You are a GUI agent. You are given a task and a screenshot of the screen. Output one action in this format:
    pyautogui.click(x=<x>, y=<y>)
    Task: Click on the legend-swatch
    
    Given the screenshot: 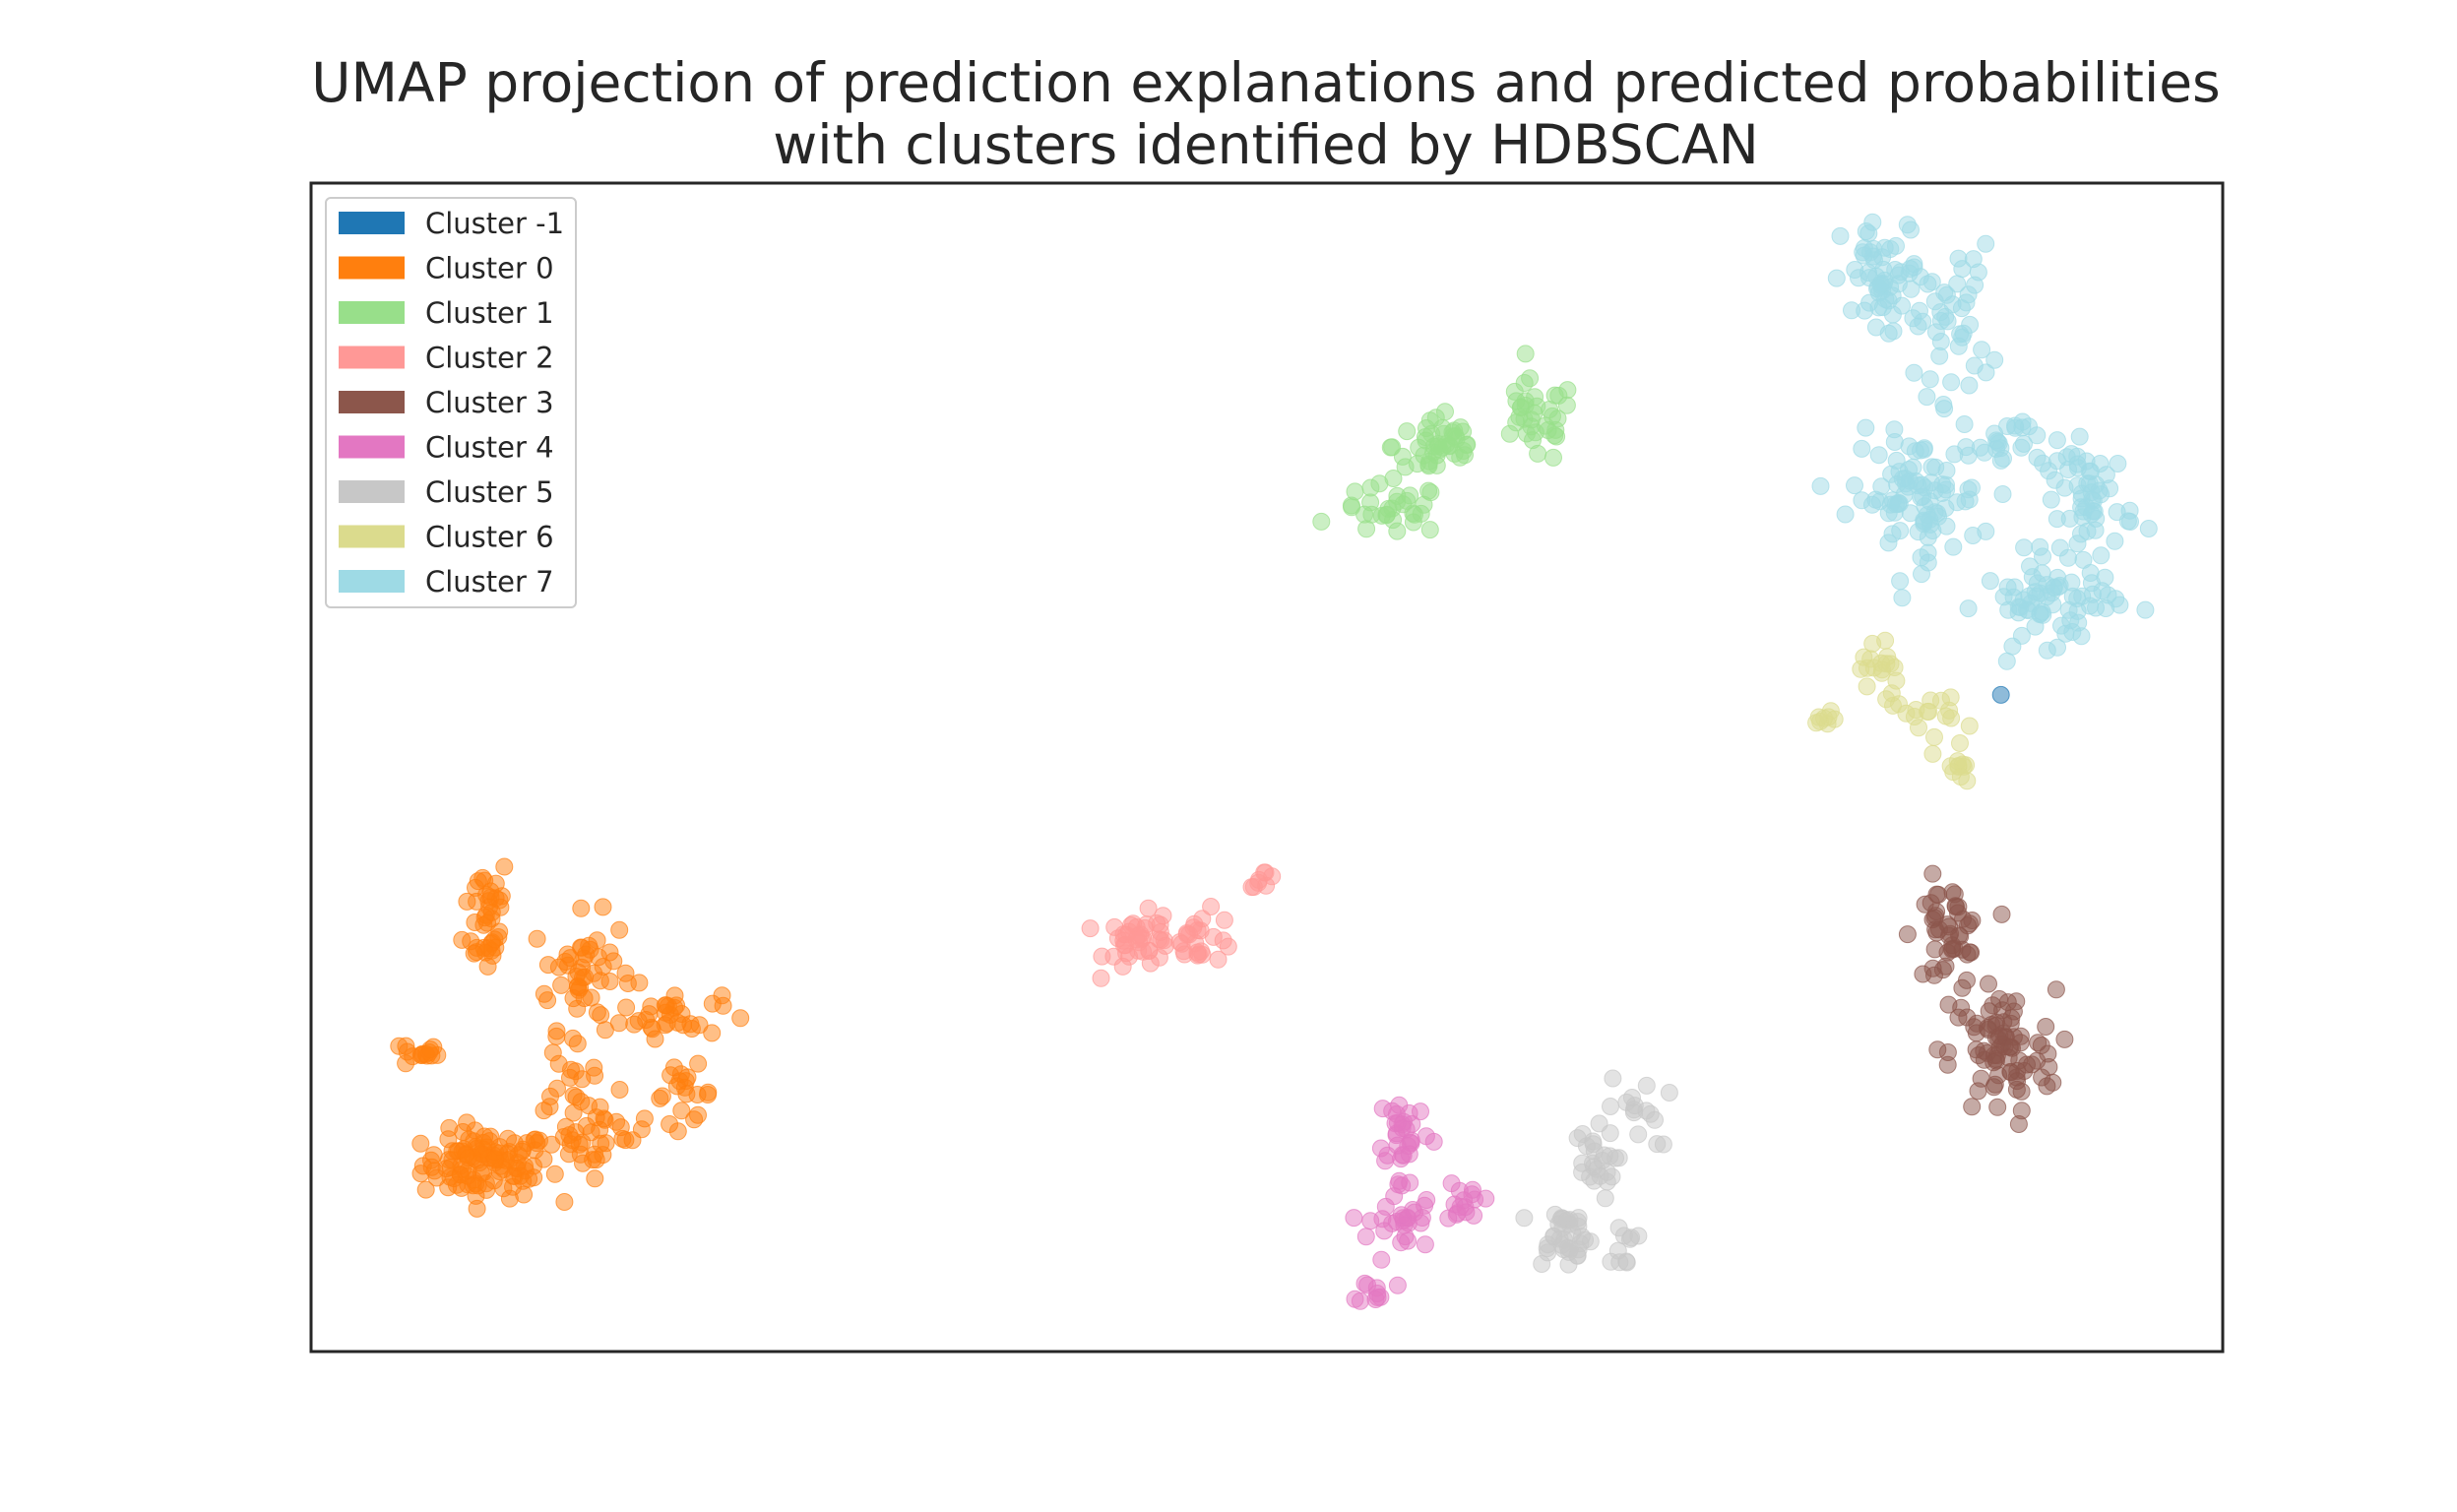 What is the action you would take?
    pyautogui.click(x=372, y=536)
    